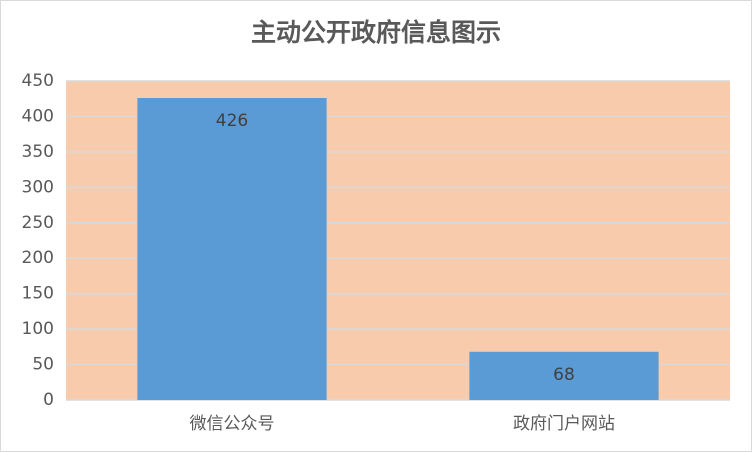 The width and height of the screenshot is (752, 452). What do you see at coordinates (38, 152) in the screenshot?
I see `y-tick-label: 350` at bounding box center [38, 152].